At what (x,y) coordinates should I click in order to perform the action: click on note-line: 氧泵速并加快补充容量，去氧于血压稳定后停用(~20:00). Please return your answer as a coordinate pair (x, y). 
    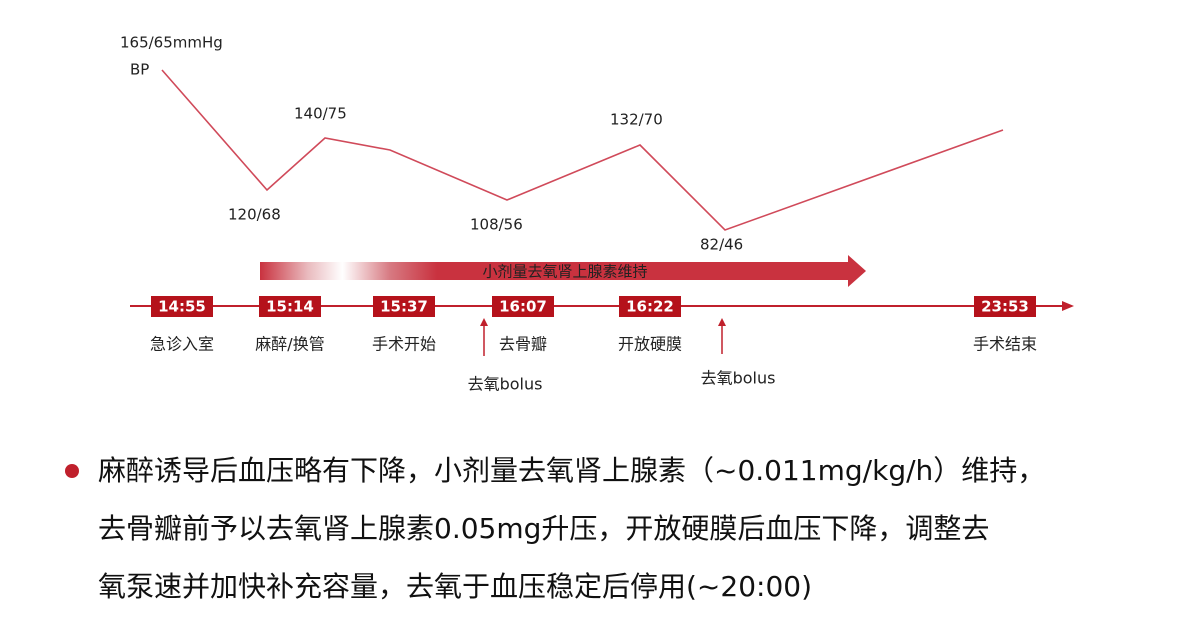
    Looking at the image, I should click on (455, 586).